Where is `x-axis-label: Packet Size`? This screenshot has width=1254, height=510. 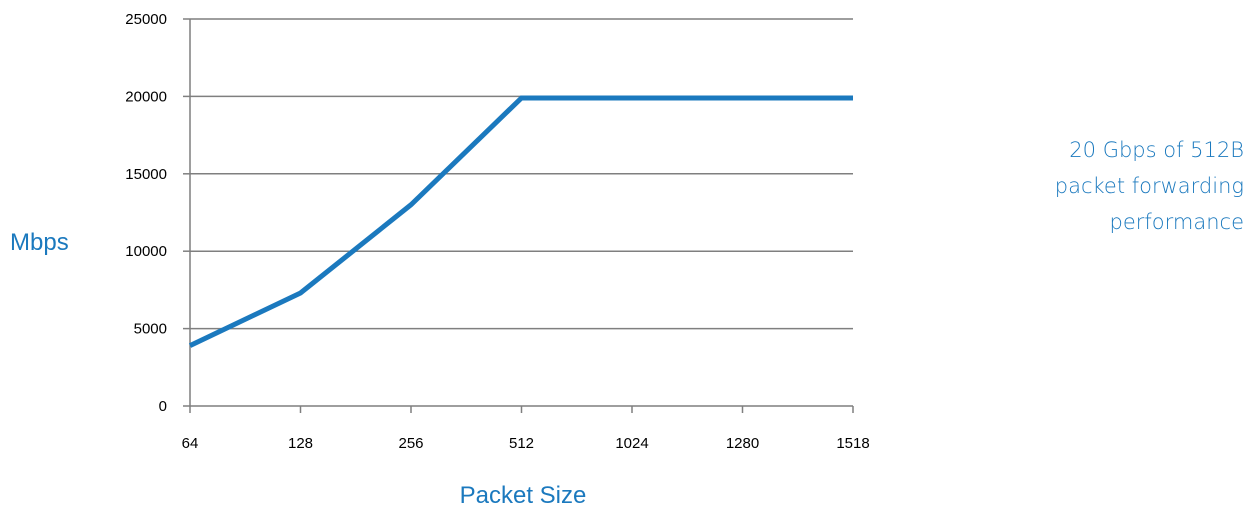
x-axis-label: Packet Size is located at coordinates (523, 495).